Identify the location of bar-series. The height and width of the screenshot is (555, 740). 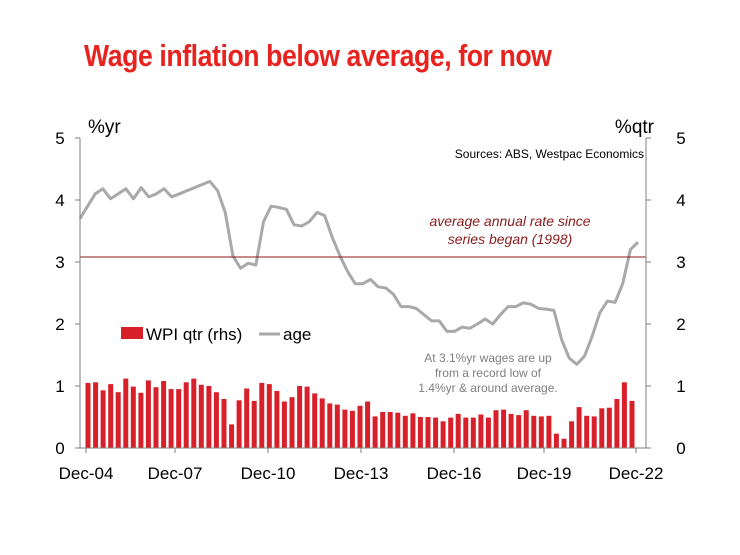
(360, 413).